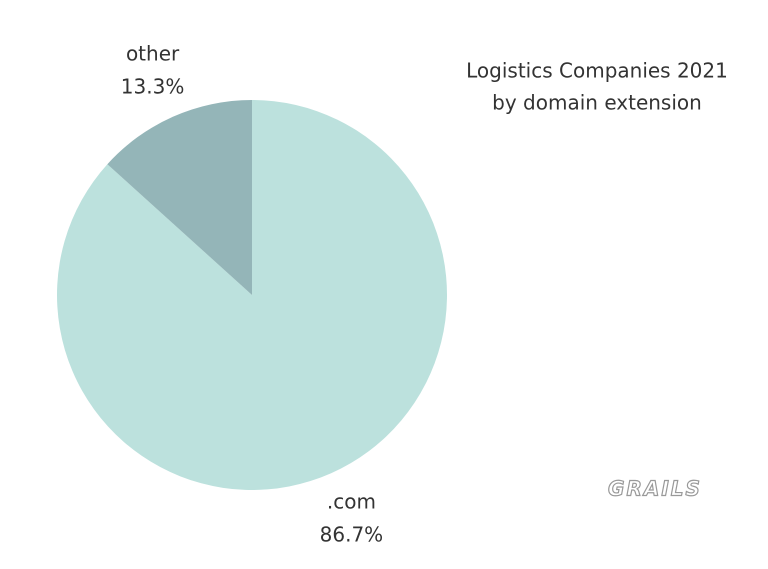 The height and width of the screenshot is (569, 768). Describe the element at coordinates (153, 54) in the screenshot. I see `slice-label: other` at that location.